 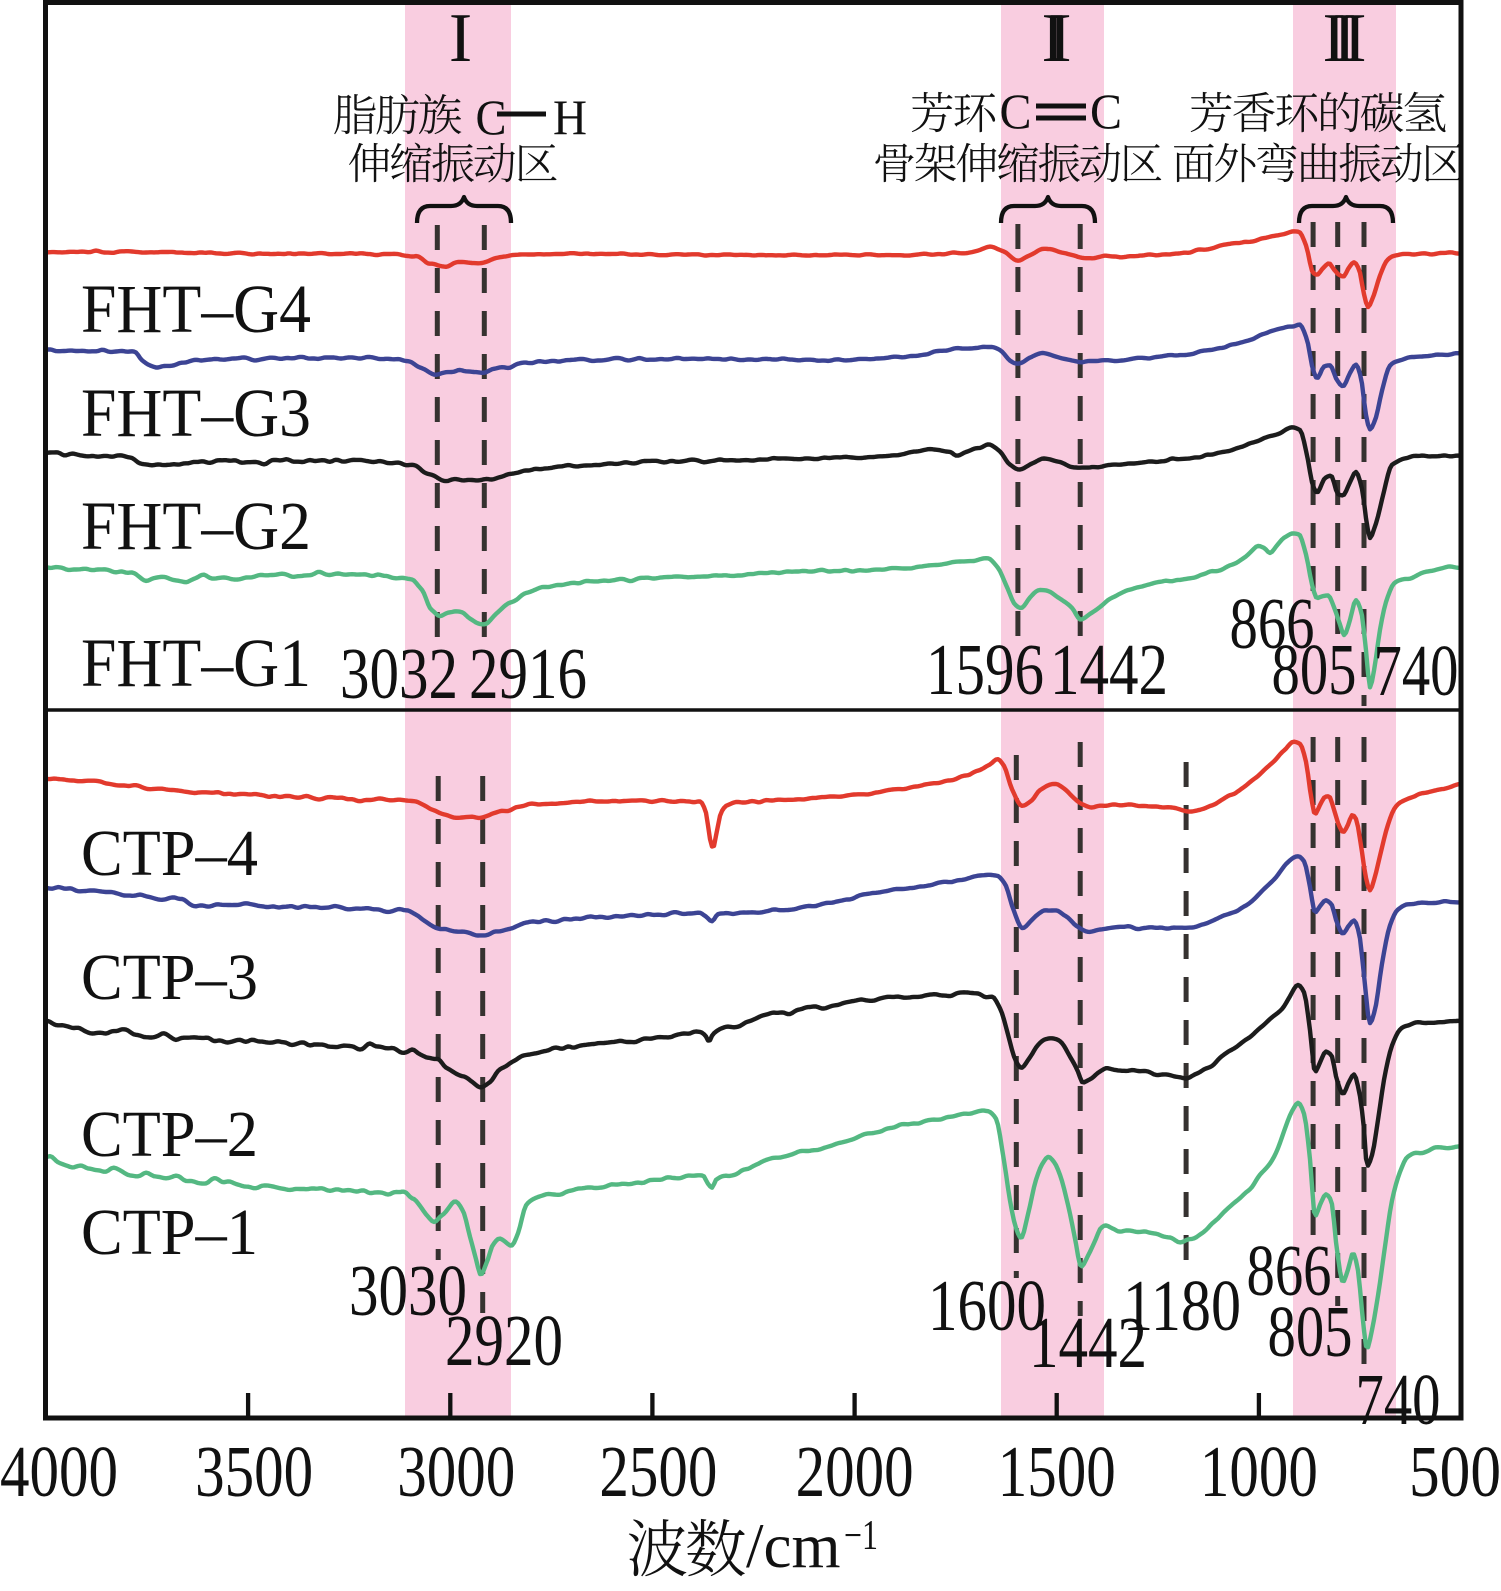 What do you see at coordinates (196, 413) in the screenshot?
I see `svg-text: FHT–G3` at bounding box center [196, 413].